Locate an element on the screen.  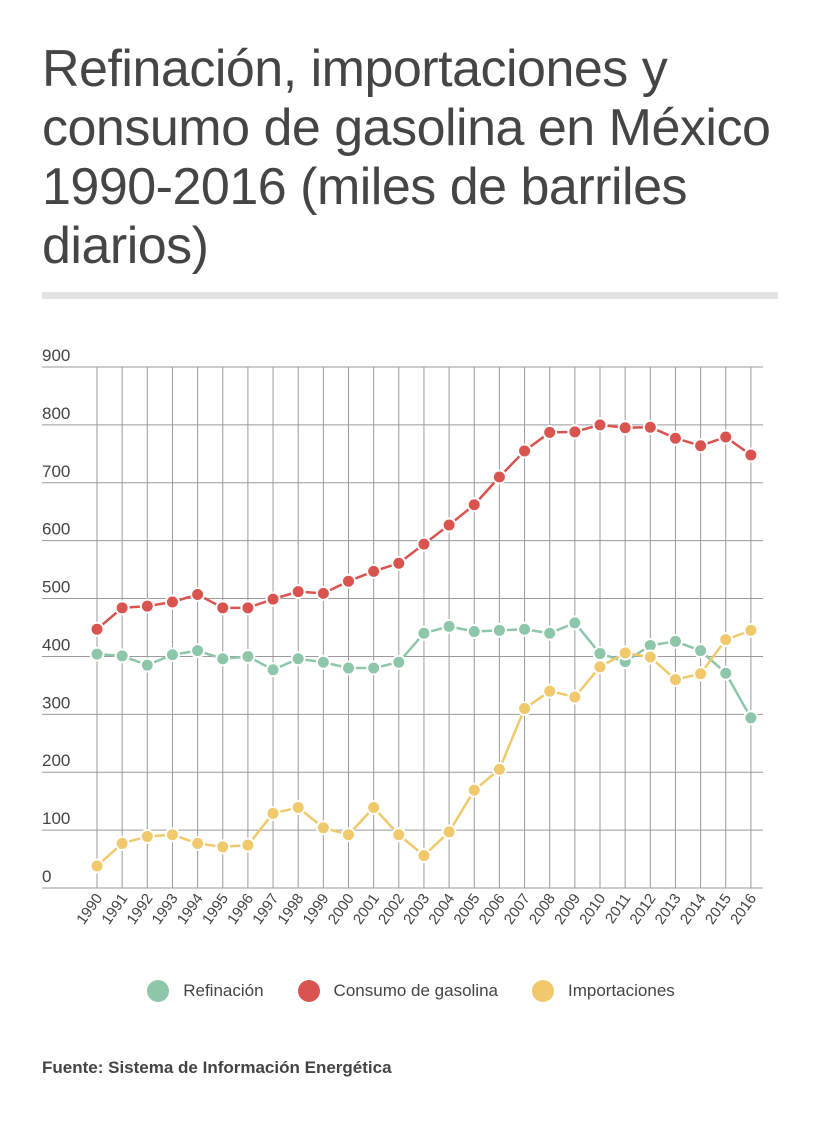
x-tick-label: 2016 is located at coordinates (743, 909).